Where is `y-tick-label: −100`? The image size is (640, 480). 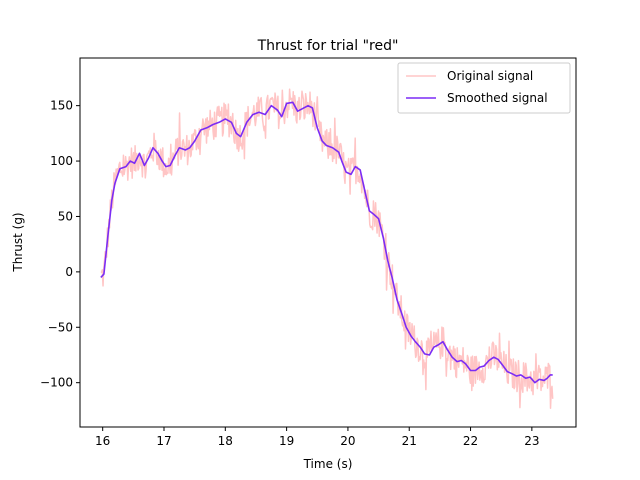 y-tick-label: −100 is located at coordinates (56, 383).